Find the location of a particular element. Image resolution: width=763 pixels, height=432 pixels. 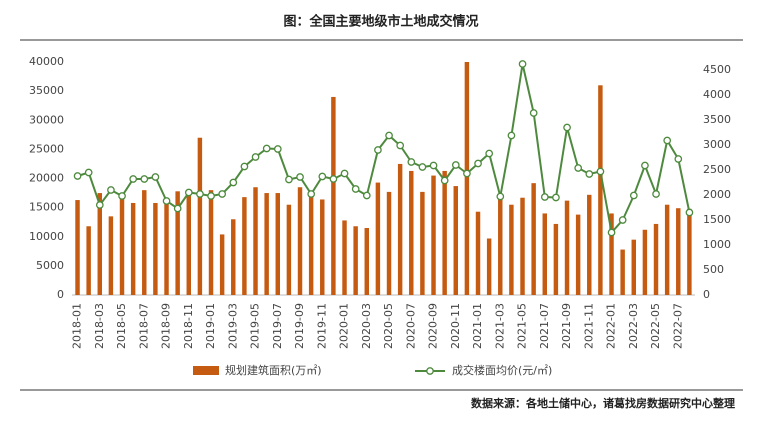

y-tick-label: 35000 is located at coordinates (46, 90).